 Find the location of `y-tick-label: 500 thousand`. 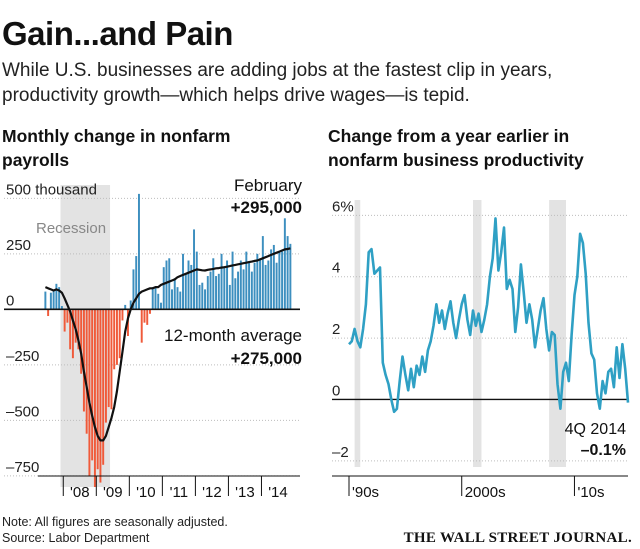

y-tick-label: 500 thousand is located at coordinates (51, 189).